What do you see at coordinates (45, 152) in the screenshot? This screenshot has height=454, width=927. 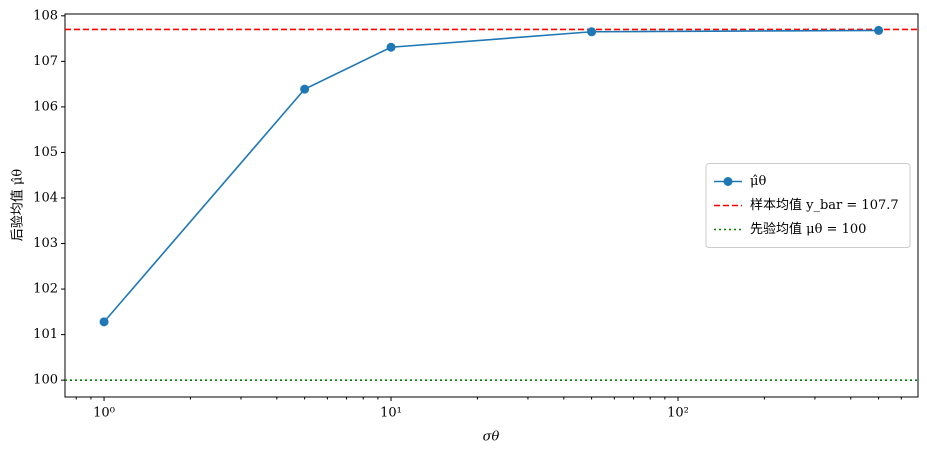 I see `y-tick-label: 105` at bounding box center [45, 152].